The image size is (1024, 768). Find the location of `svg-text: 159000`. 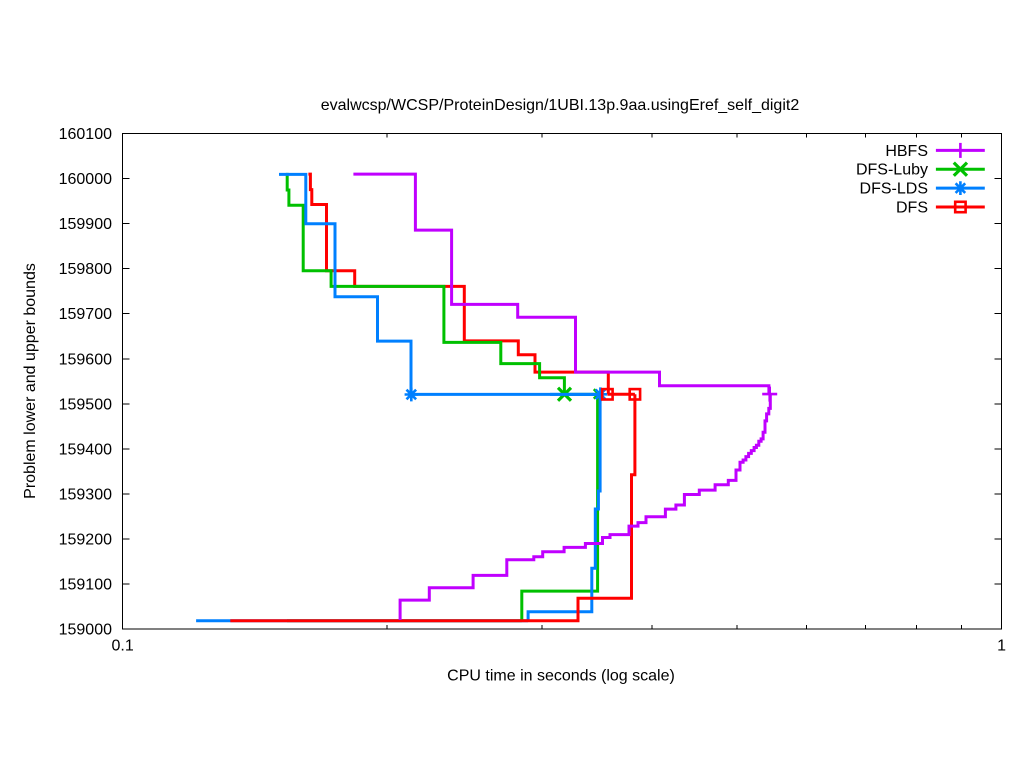

svg-text: 159000 is located at coordinates (85, 630).